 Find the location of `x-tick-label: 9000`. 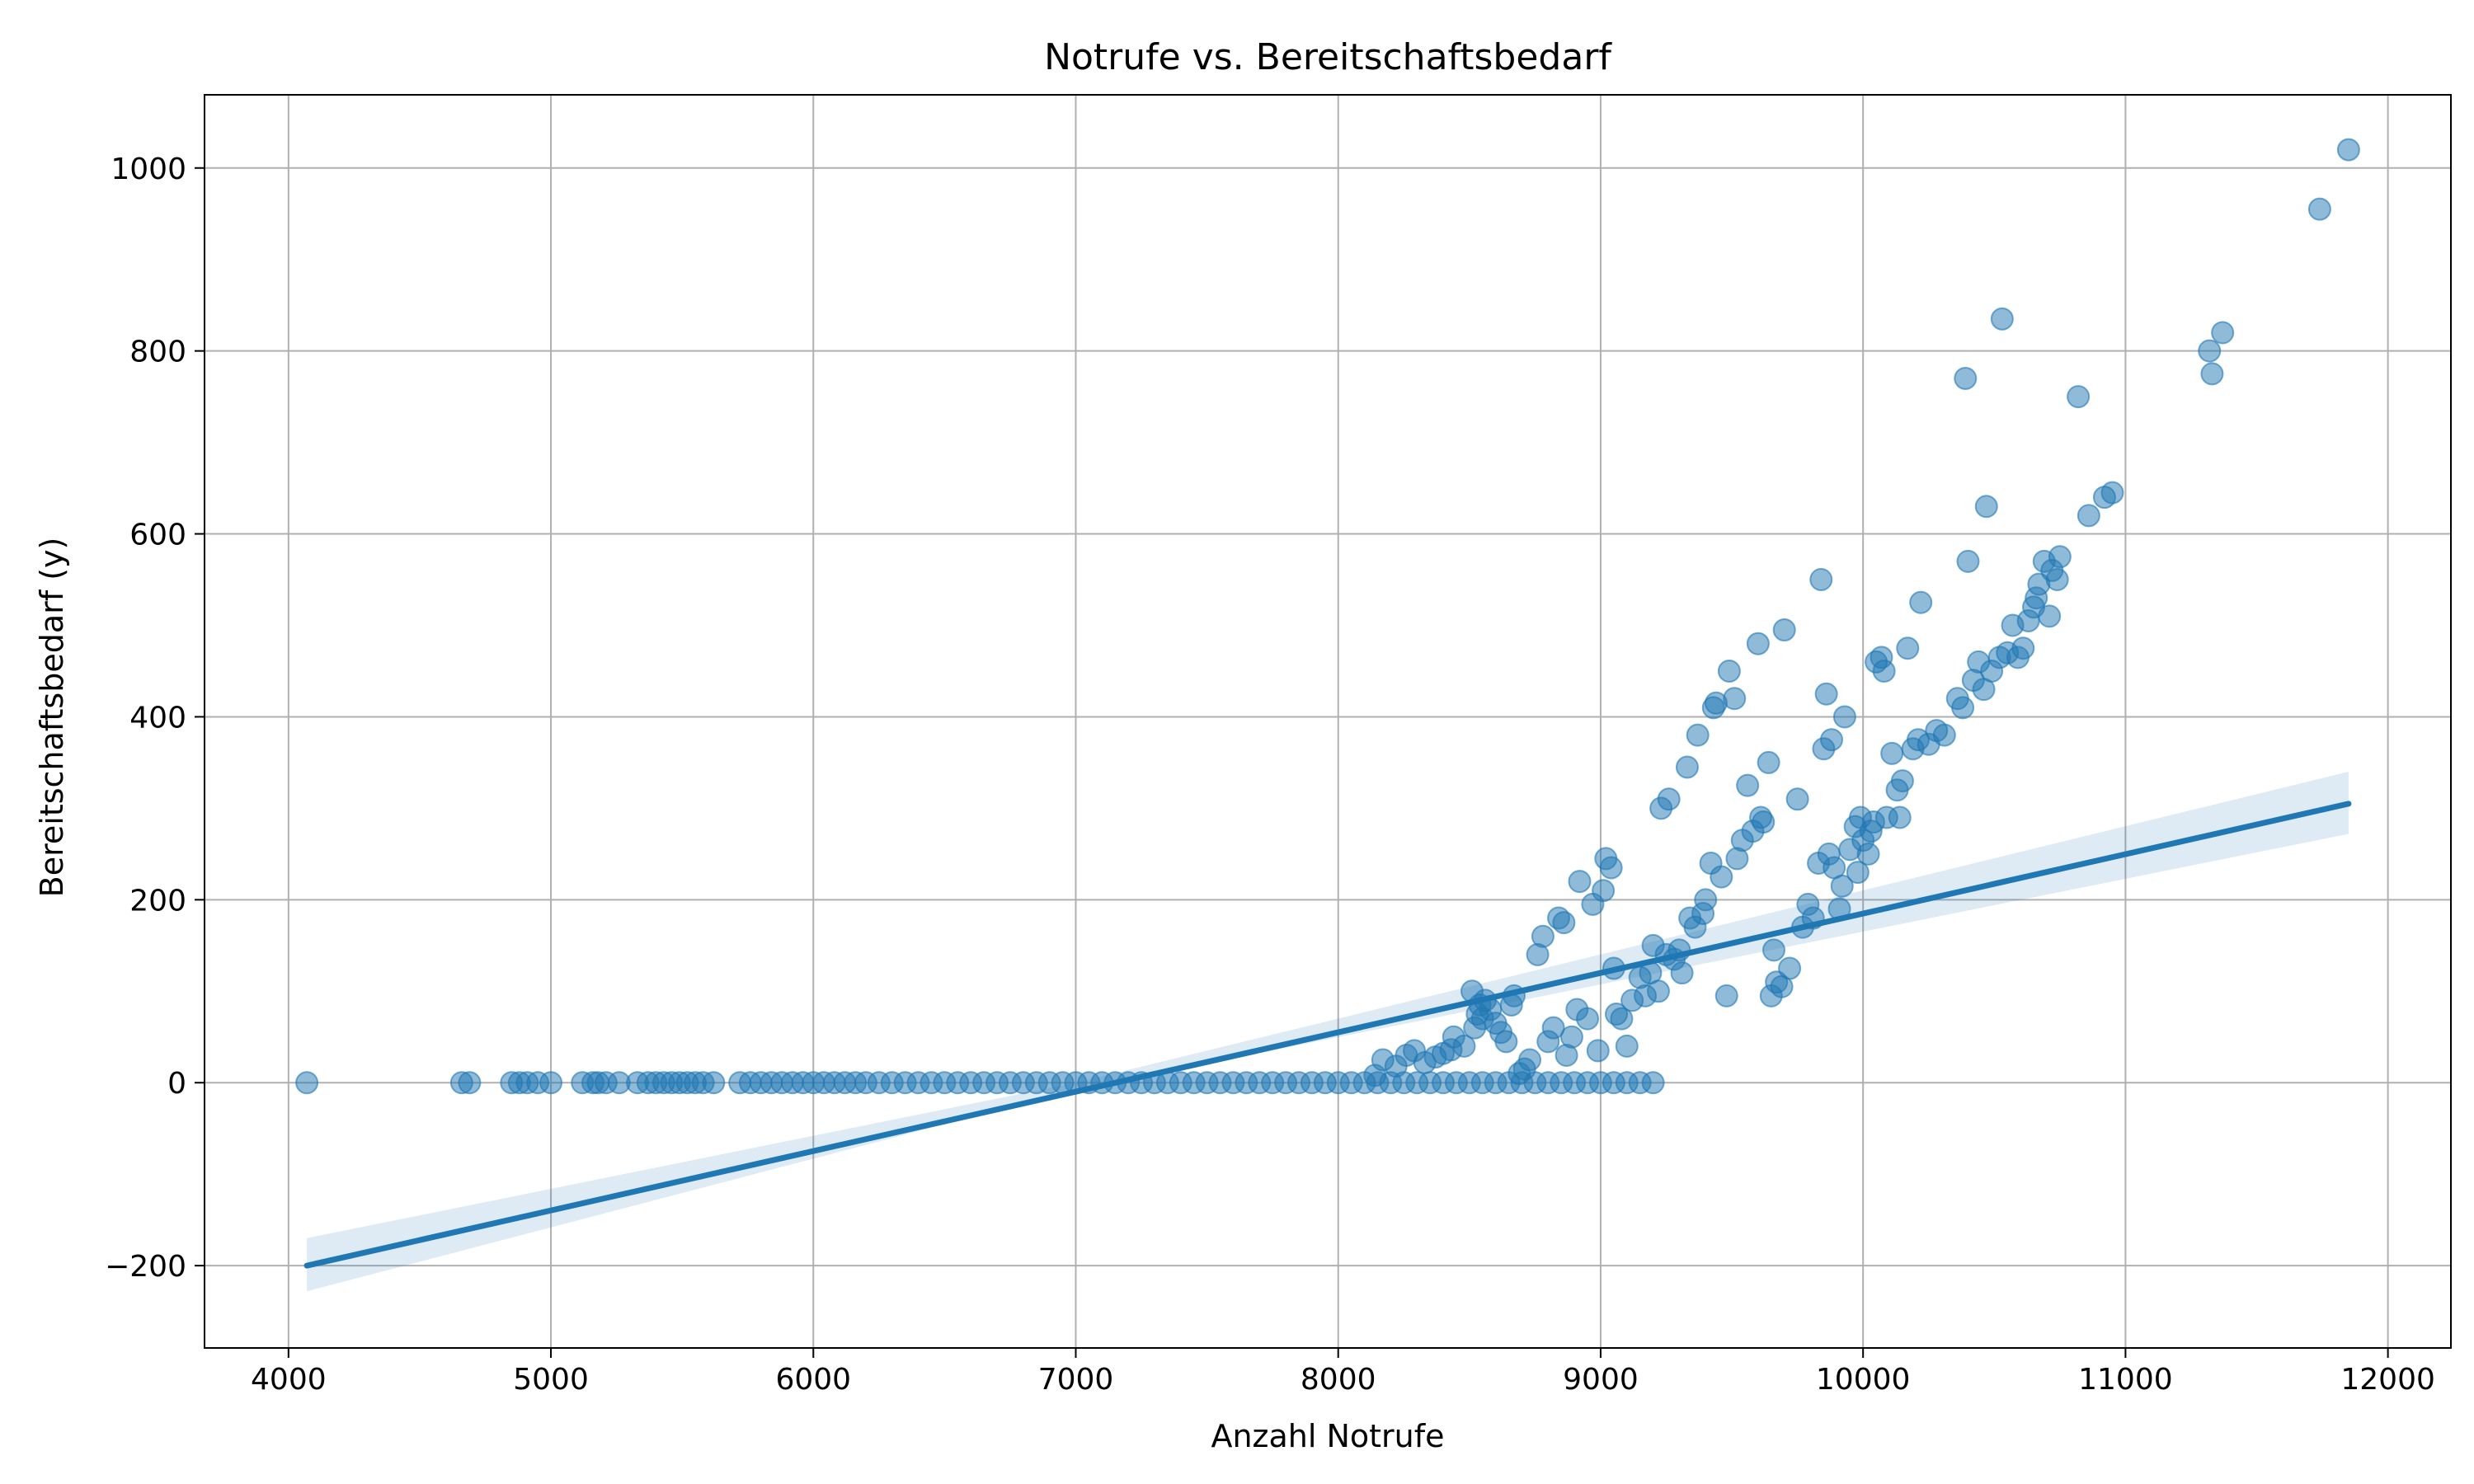

x-tick-label: 9000 is located at coordinates (1601, 1380).